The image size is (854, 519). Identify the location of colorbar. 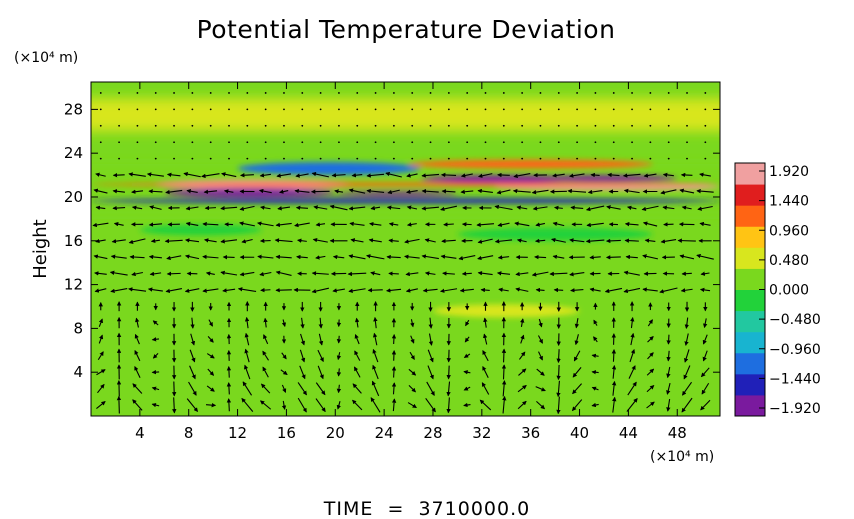
(750, 290).